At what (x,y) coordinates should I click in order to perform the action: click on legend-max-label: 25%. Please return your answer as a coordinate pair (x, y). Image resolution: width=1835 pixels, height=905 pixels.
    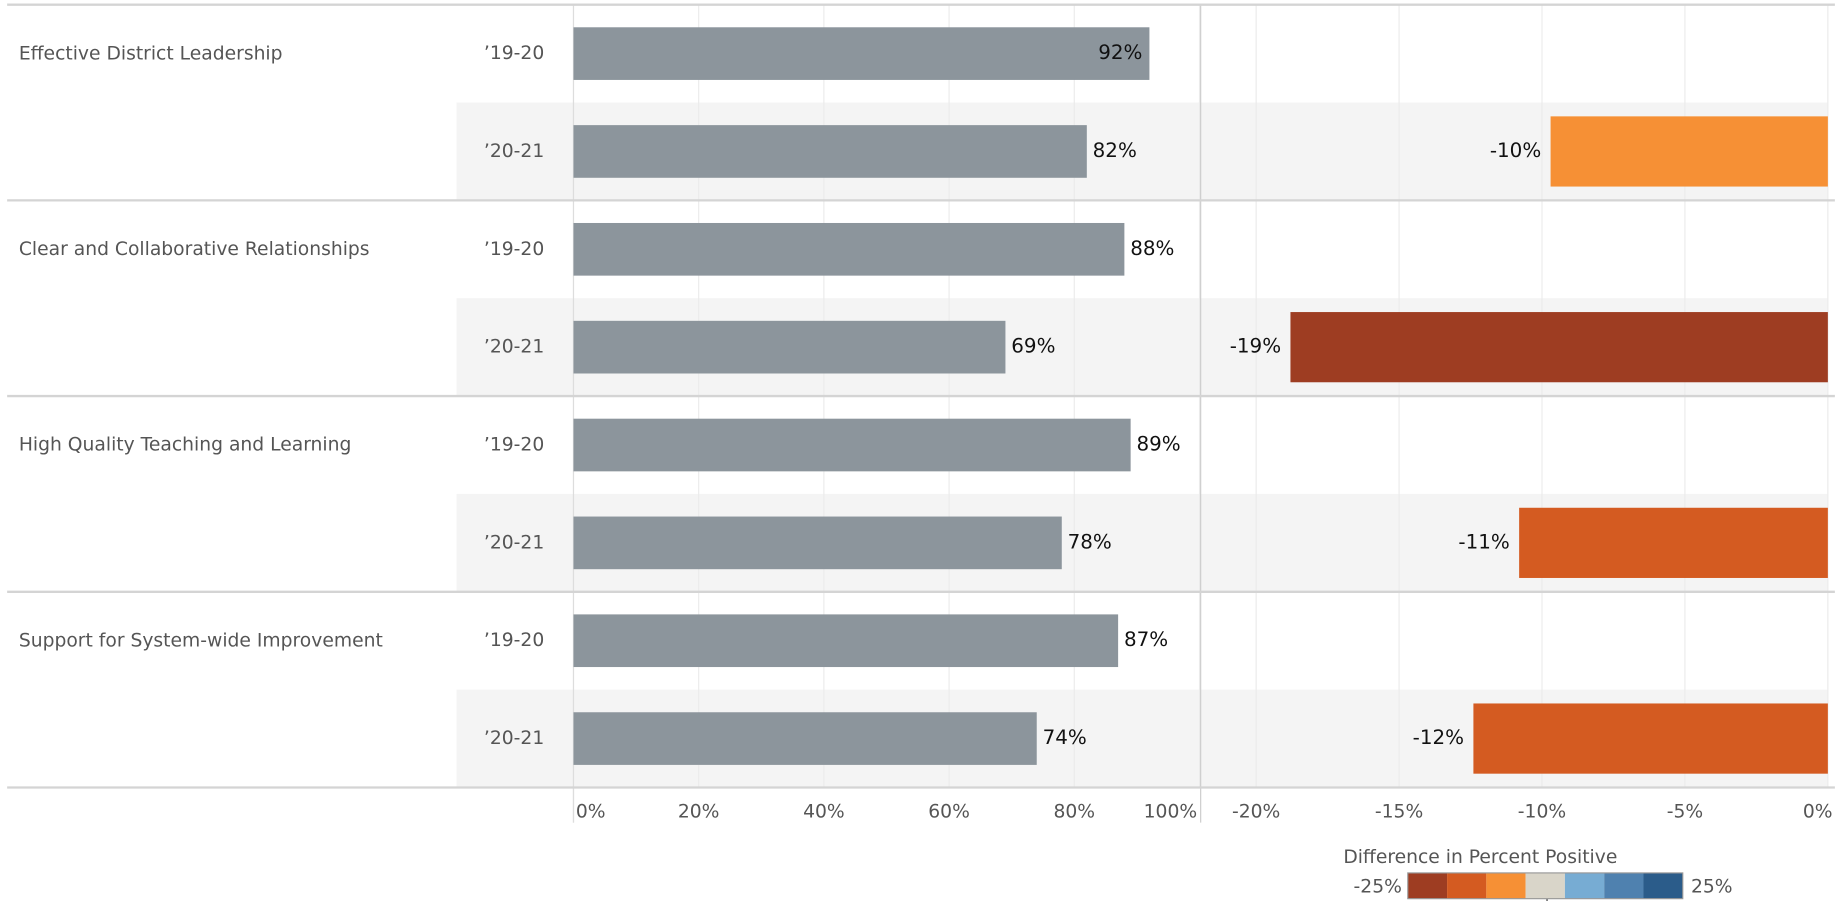
    Looking at the image, I should click on (1712, 886).